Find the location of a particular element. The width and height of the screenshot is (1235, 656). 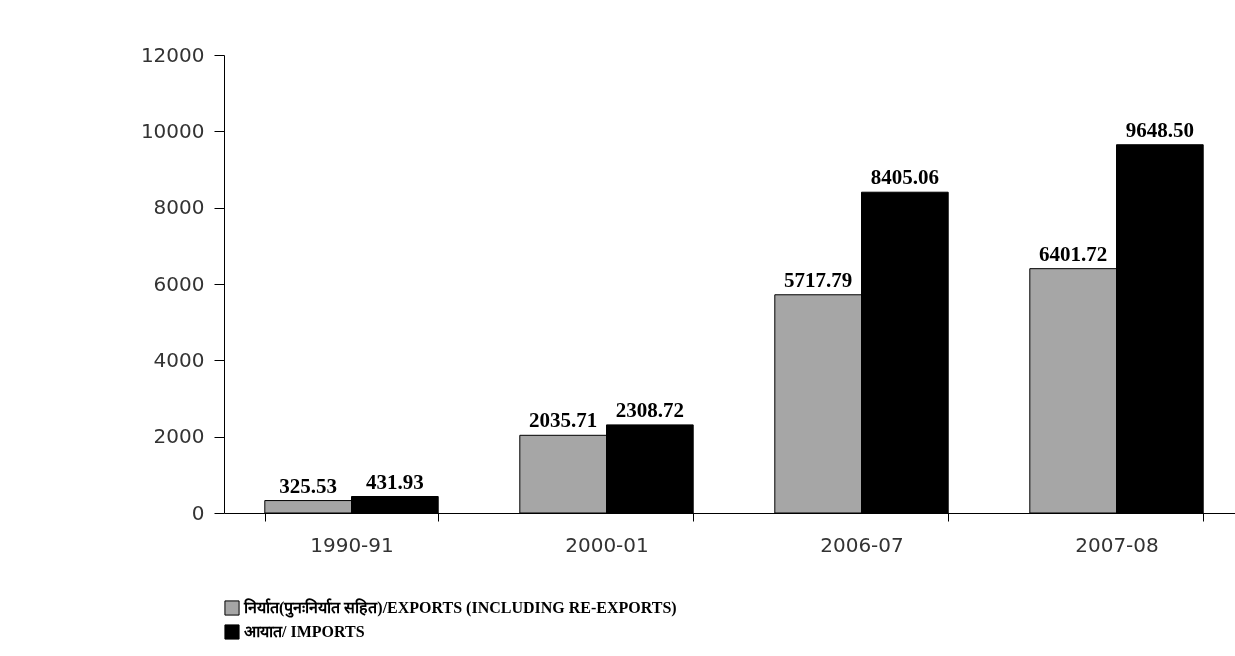

legend-label: निर्यात(पुनःनिर्यात सहित)/EXPORTS (INCLUDING RE-EXPORTS) is located at coordinates (460, 608).